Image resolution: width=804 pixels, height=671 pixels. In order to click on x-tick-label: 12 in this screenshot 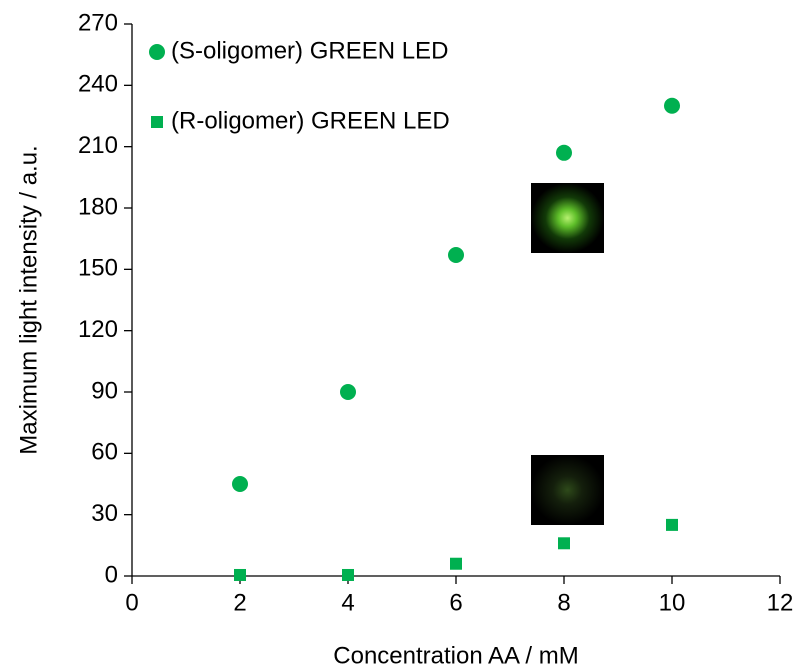, I will do `click(780, 602)`.